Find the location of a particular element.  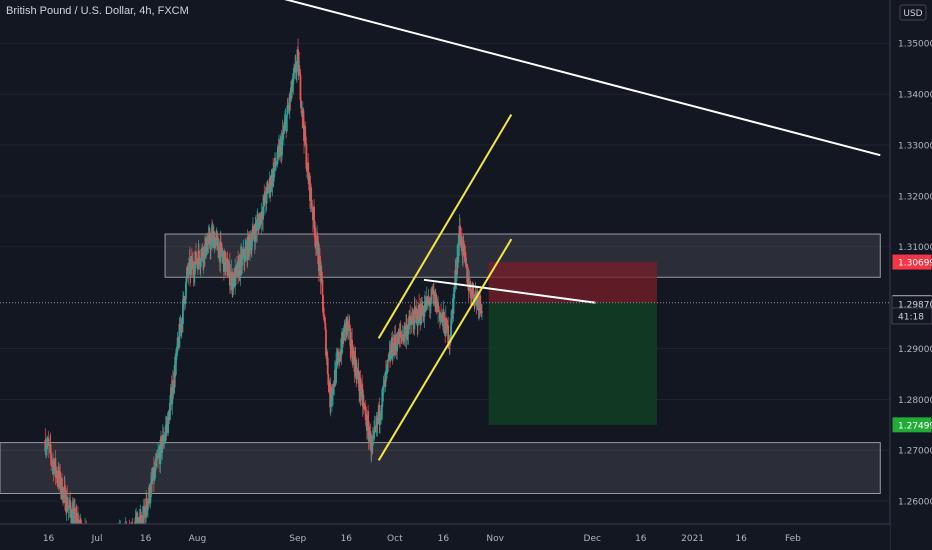

target-price-label: 1.27499 is located at coordinates (915, 426).